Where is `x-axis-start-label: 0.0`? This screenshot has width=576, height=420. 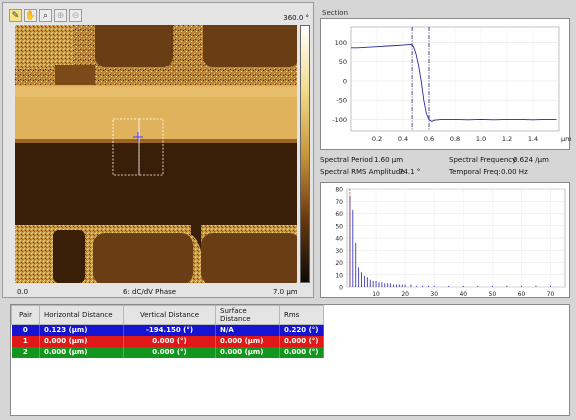
x-axis-start-label: 0.0 is located at coordinates (23, 292).